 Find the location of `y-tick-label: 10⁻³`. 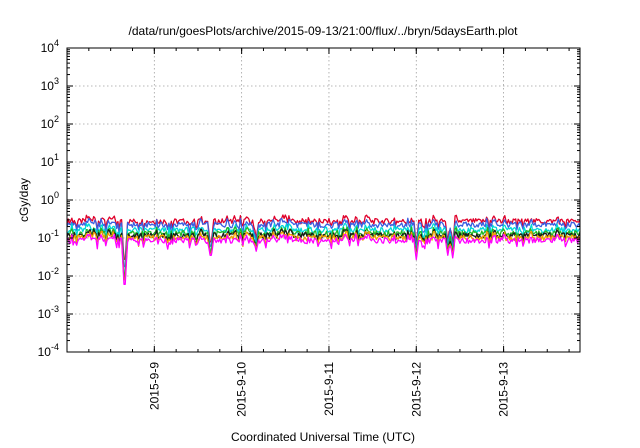

y-tick-label: 10⁻³ is located at coordinates (48, 312).